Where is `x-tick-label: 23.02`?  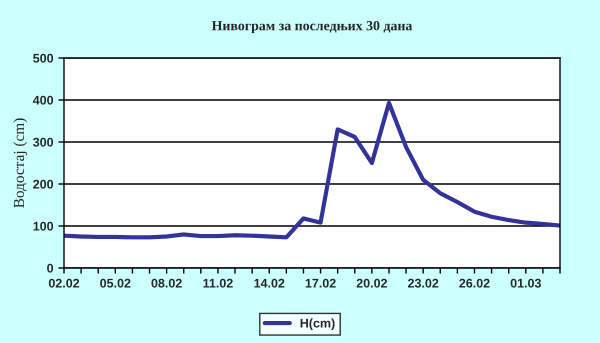 x-tick-label: 23.02 is located at coordinates (423, 283).